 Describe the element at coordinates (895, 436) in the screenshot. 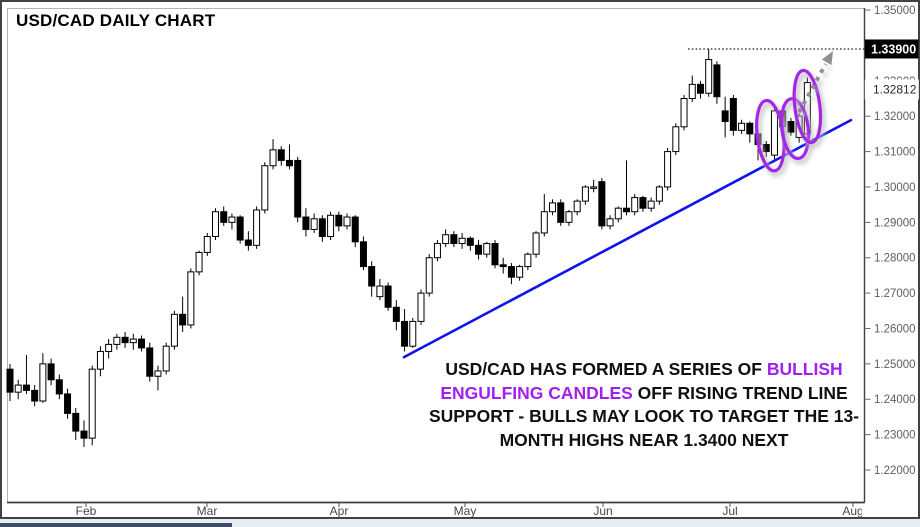

I see `price-tick-label: 1.23000` at that location.